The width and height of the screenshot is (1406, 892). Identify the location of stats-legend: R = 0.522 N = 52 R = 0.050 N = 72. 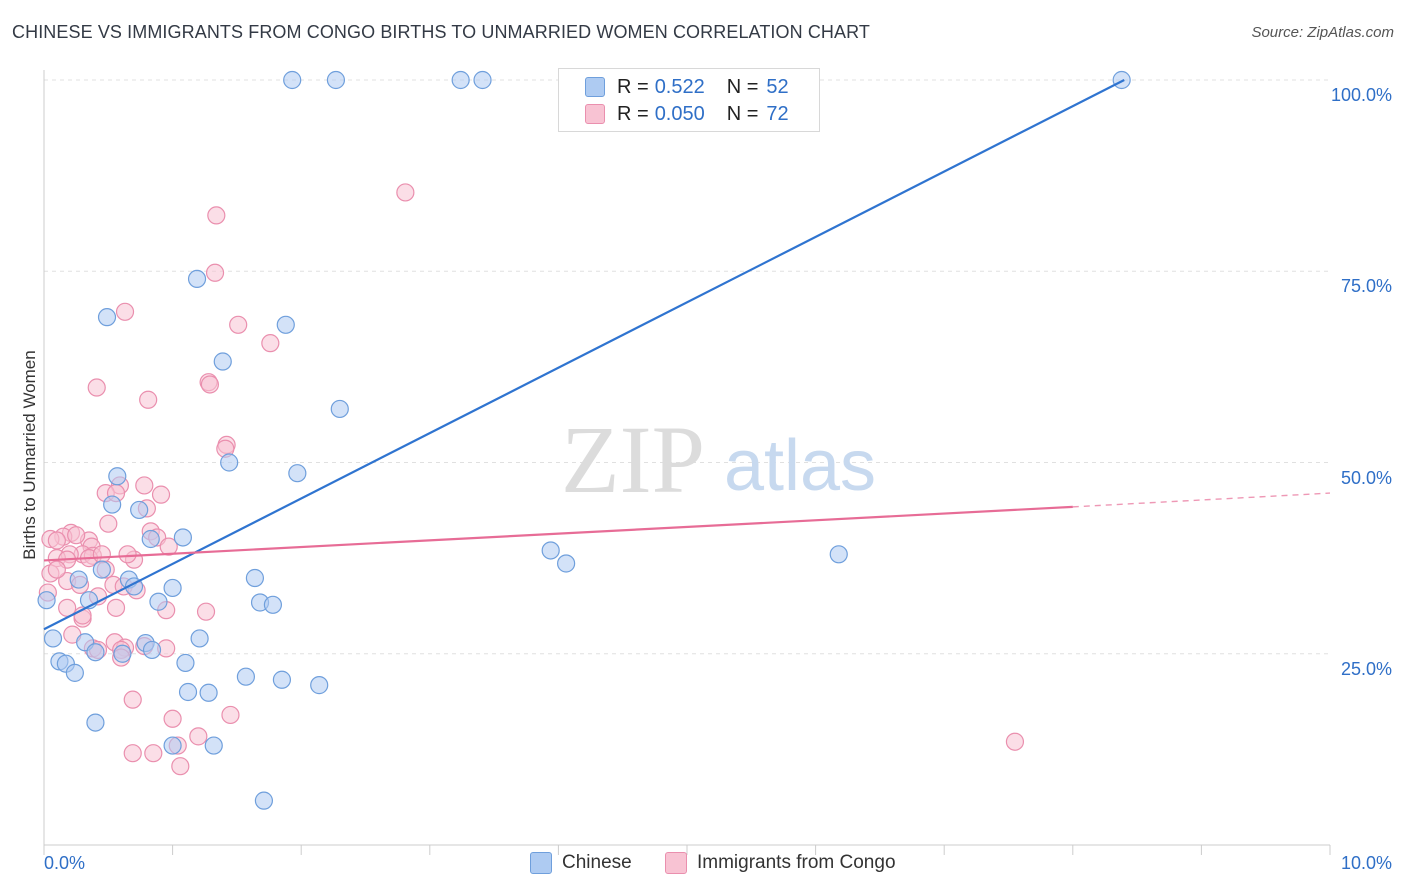
(689, 100).